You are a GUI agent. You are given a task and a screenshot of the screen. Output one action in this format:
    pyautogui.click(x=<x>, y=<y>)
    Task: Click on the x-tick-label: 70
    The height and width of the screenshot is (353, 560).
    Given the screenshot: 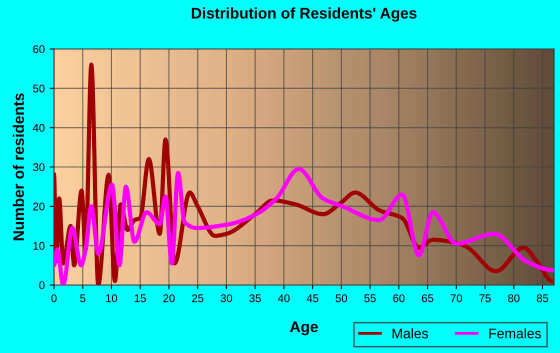 What is the action you would take?
    pyautogui.click(x=456, y=298)
    